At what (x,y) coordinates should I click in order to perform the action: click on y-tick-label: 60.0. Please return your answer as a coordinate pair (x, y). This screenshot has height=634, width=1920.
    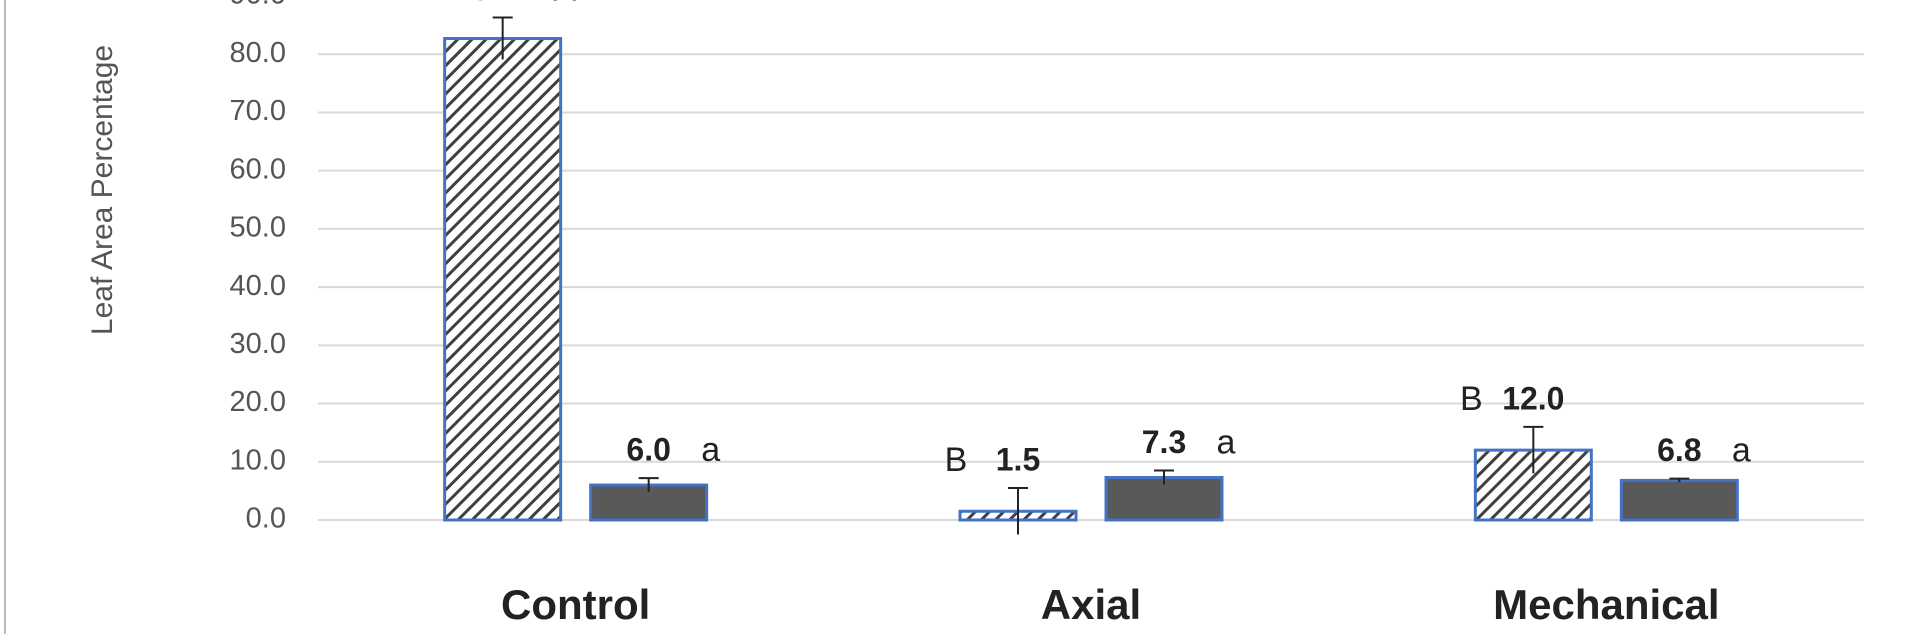
    Looking at the image, I should click on (258, 169).